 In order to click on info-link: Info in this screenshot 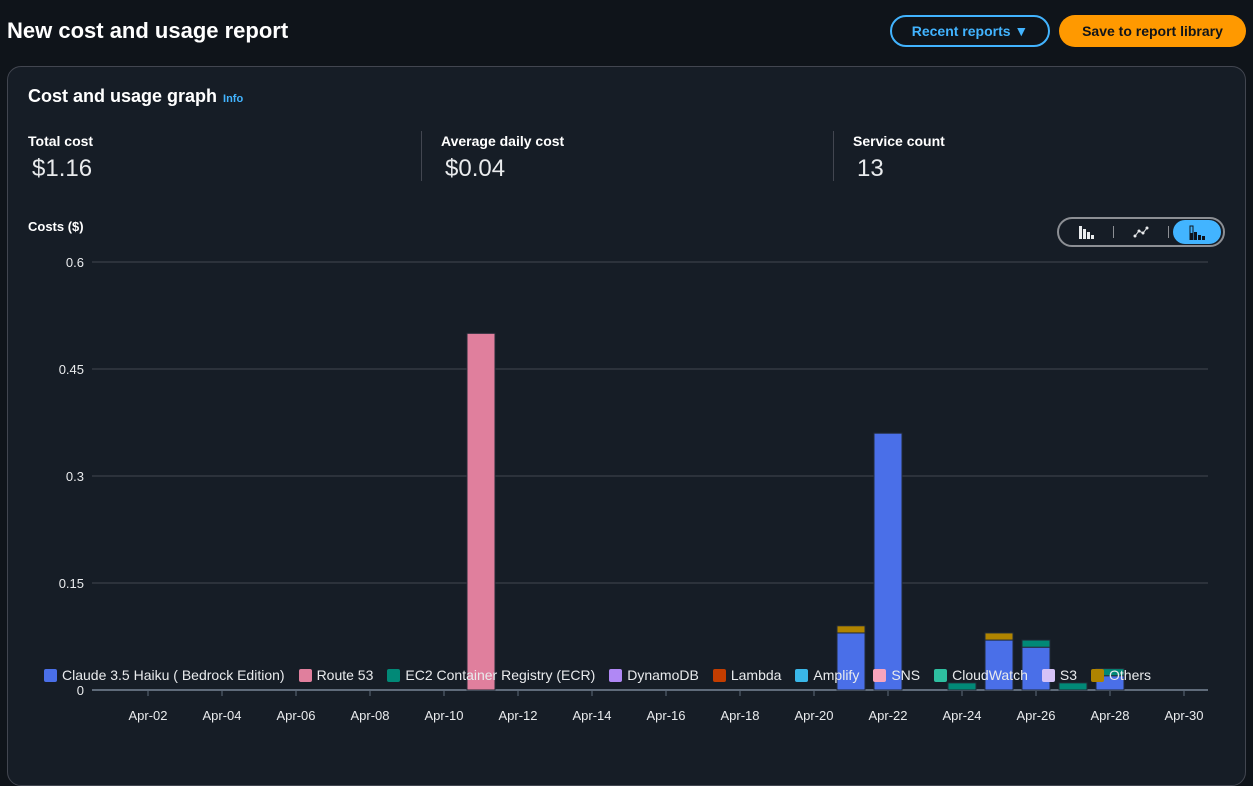, I will do `click(233, 99)`.